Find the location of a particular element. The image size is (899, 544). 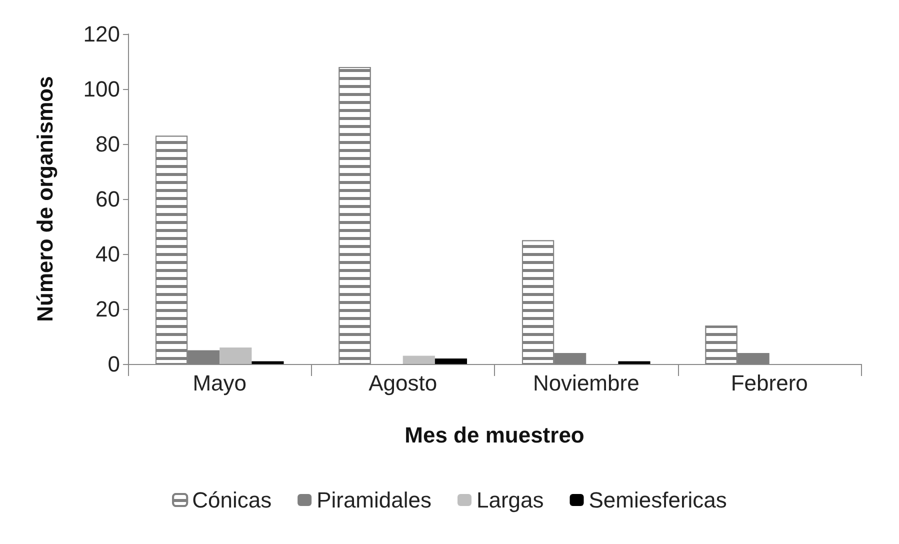

x-tick-label: Agosto is located at coordinates (403, 383).